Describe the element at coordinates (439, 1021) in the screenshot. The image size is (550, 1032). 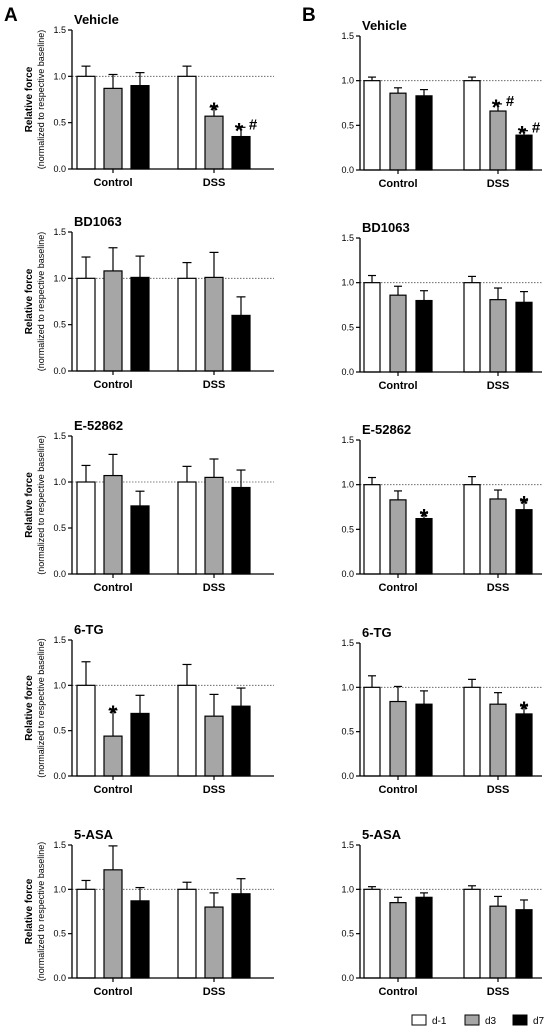
I see `legend-label: d-1` at that location.